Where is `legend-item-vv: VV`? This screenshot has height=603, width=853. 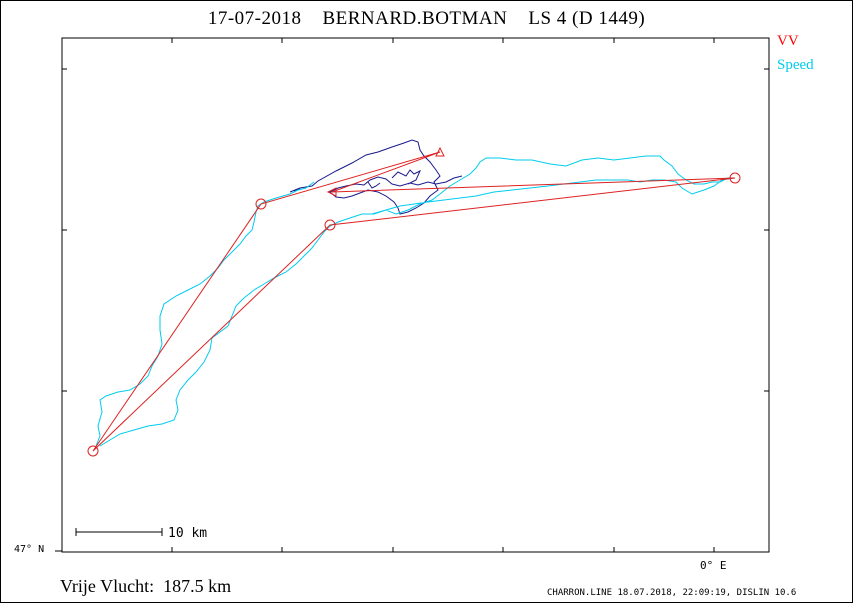
legend-item-vv: VV is located at coordinates (788, 41).